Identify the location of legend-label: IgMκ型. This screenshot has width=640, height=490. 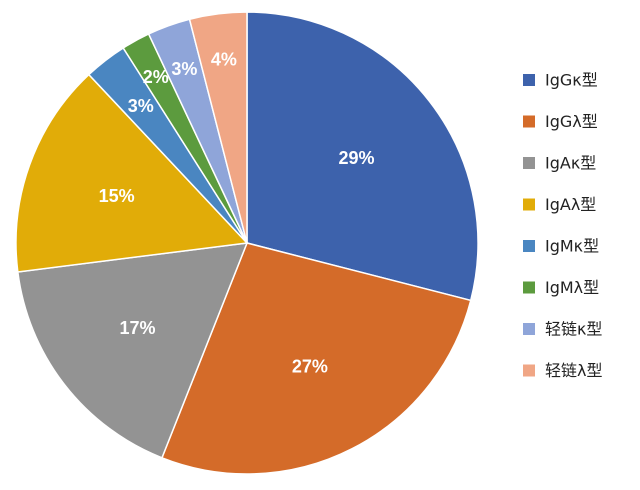
(572, 246).